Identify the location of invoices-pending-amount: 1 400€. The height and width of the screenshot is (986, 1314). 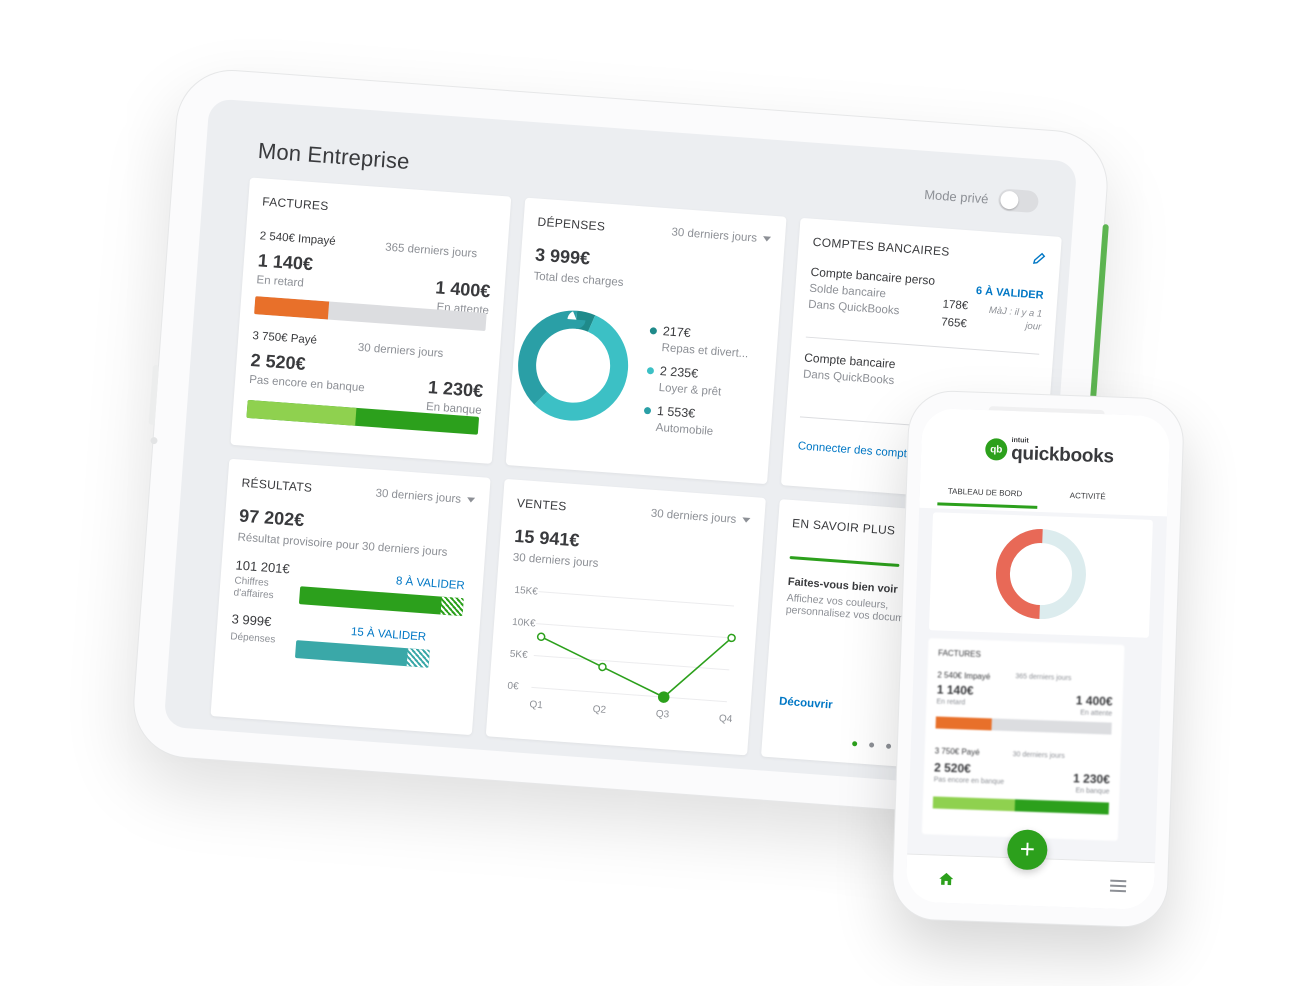
(463, 289).